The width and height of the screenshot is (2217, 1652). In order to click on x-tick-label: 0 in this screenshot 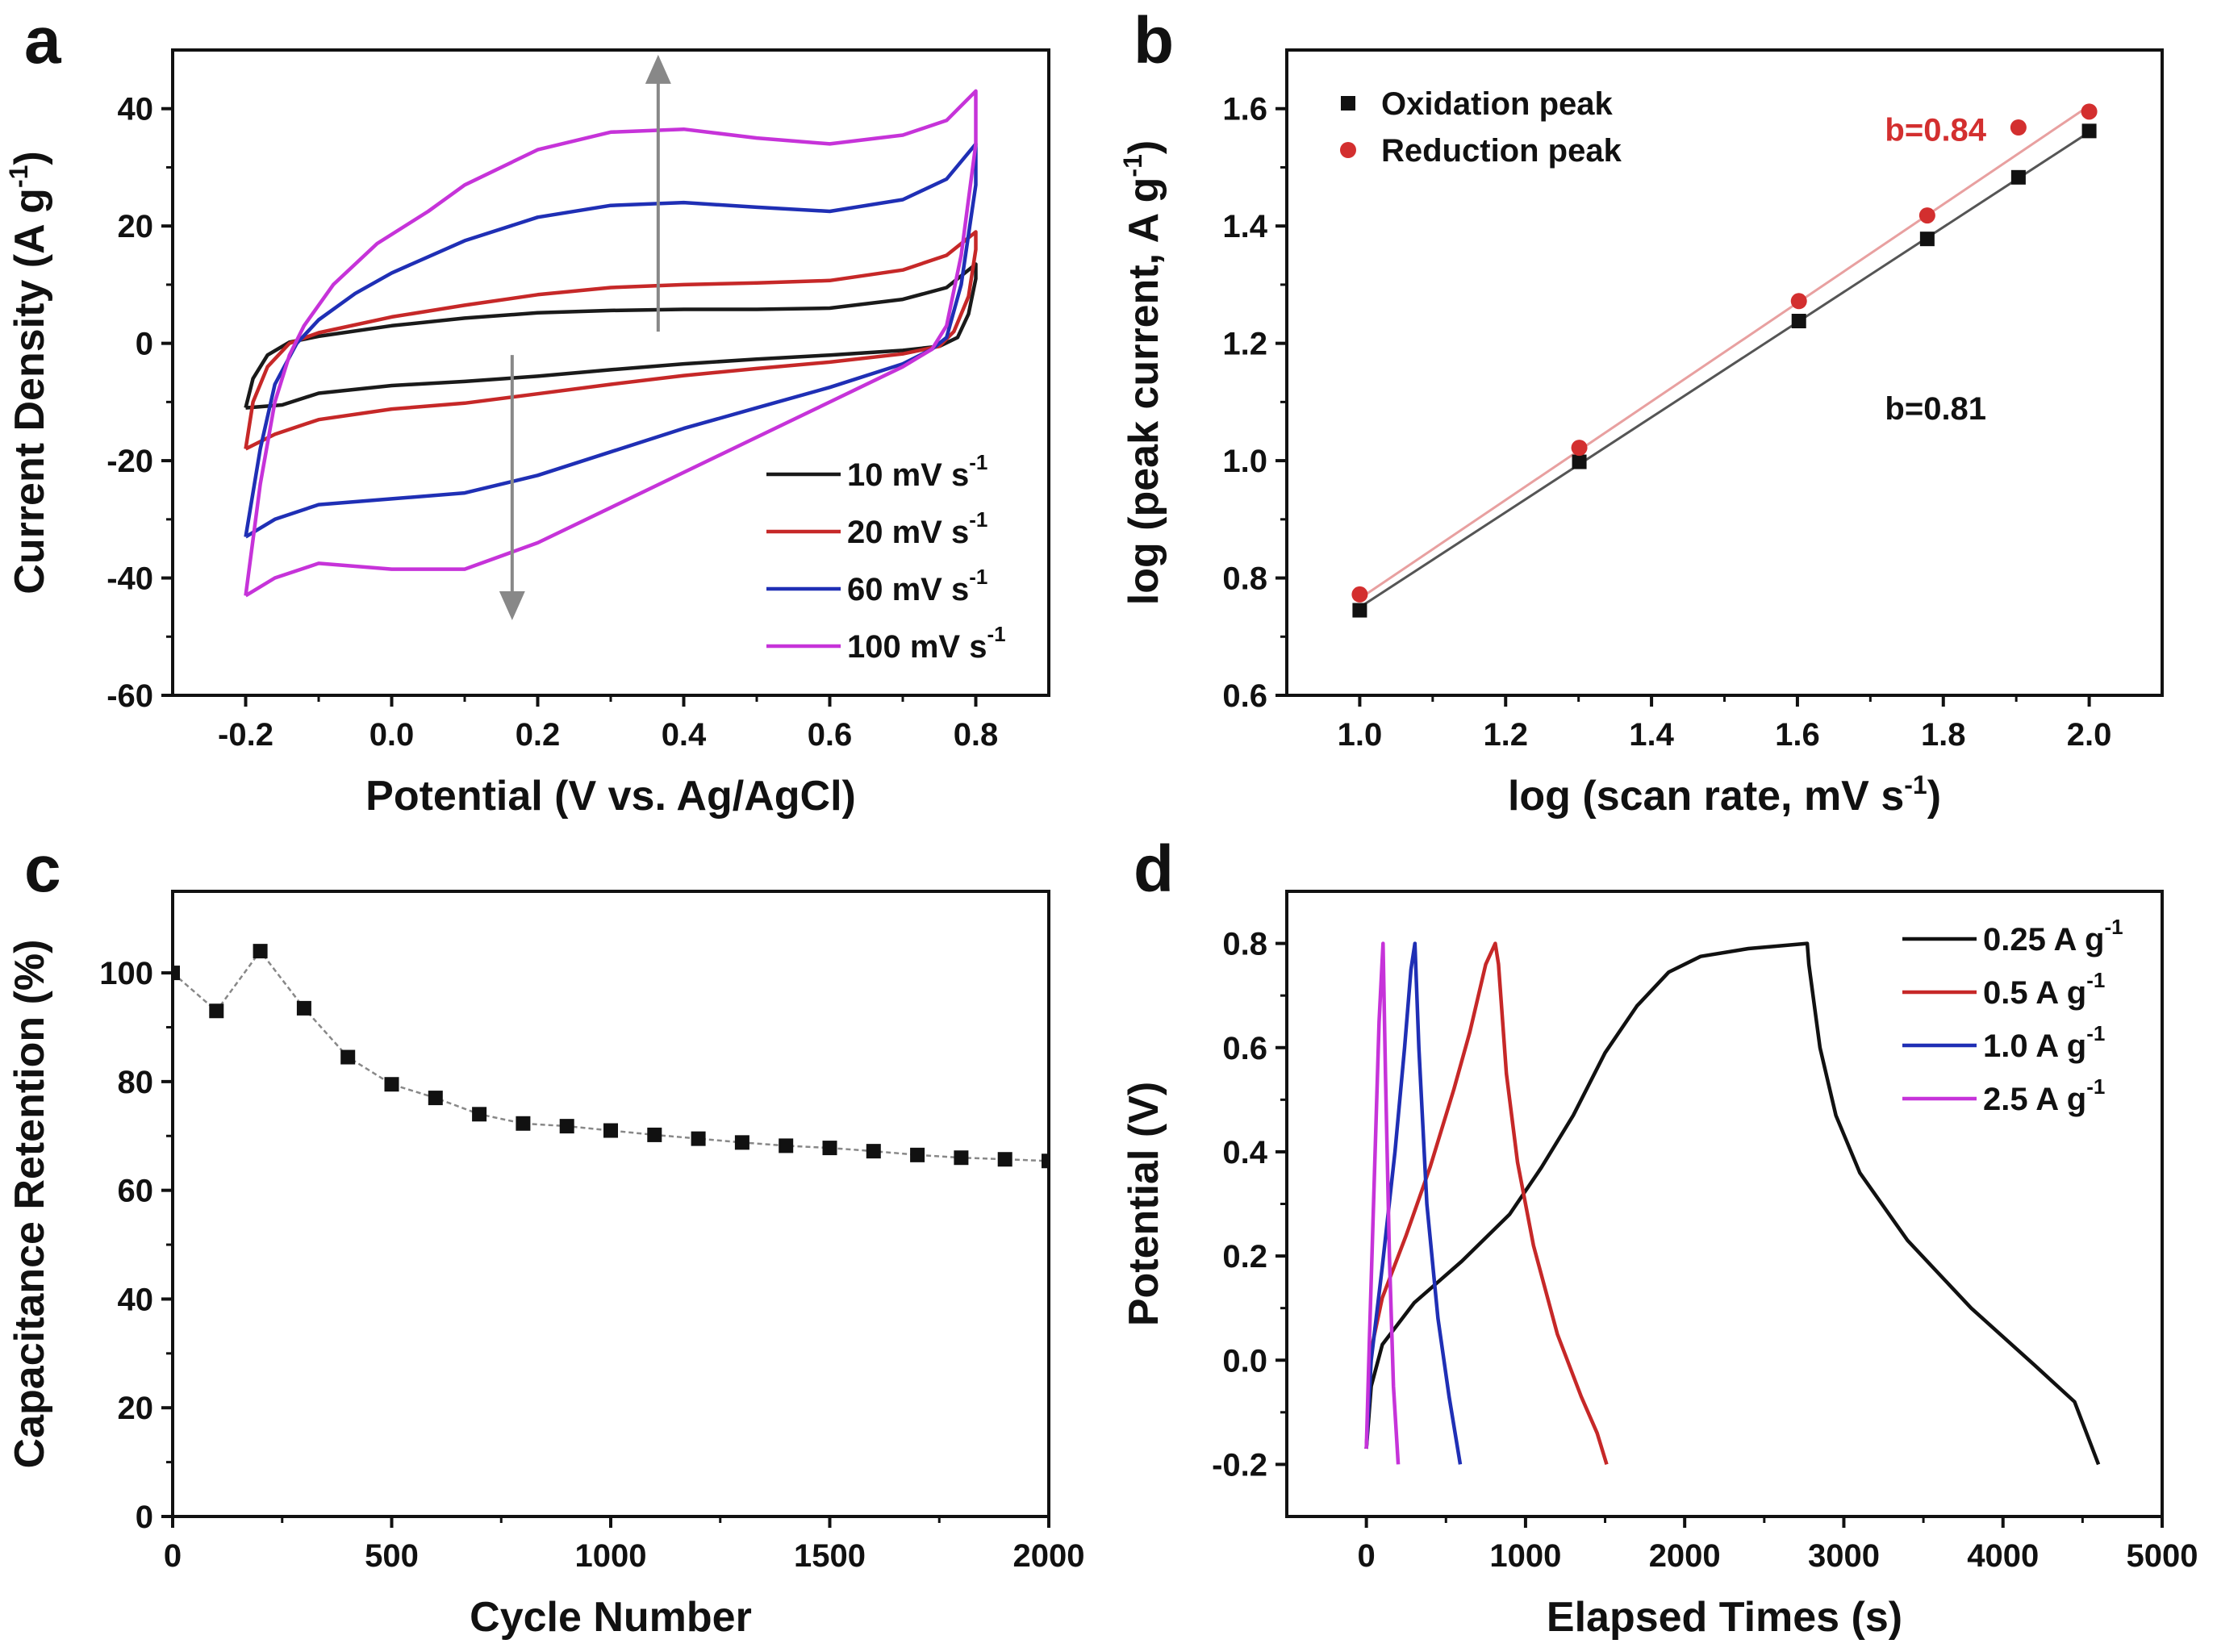, I will do `click(173, 1556)`.